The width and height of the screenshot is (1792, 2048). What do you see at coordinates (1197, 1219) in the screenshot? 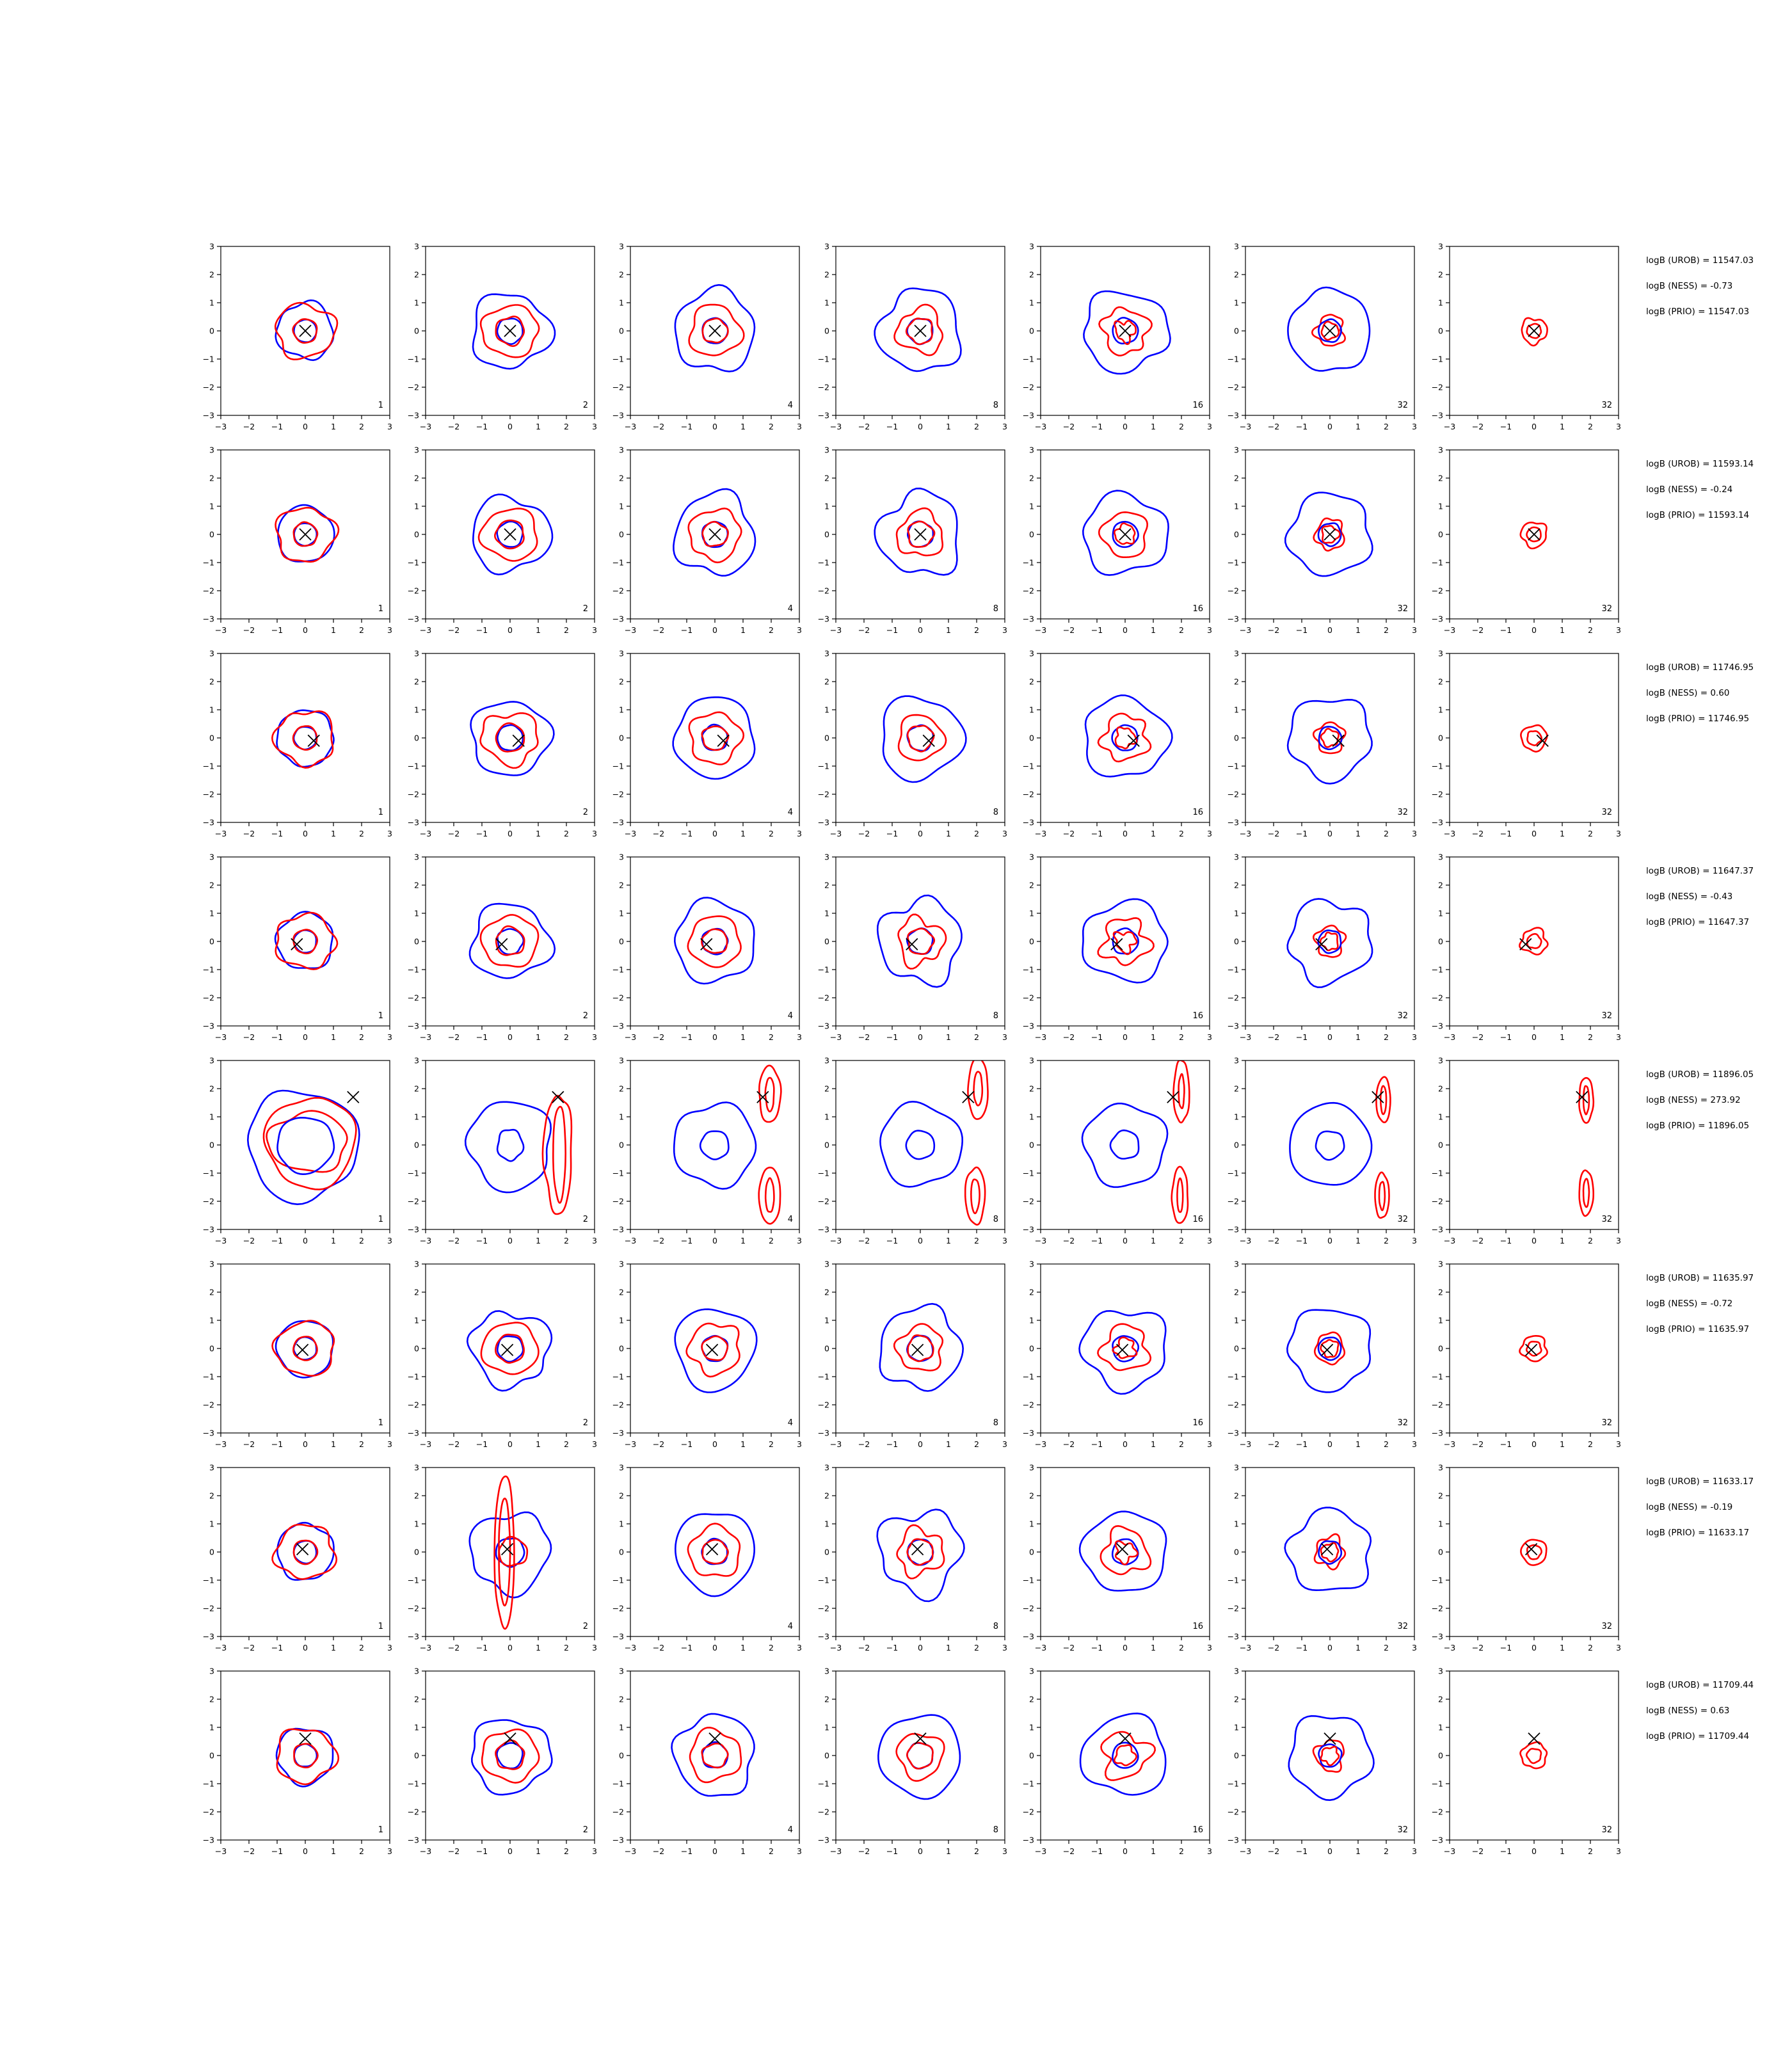
I see `panel-corner-label: 16` at bounding box center [1197, 1219].